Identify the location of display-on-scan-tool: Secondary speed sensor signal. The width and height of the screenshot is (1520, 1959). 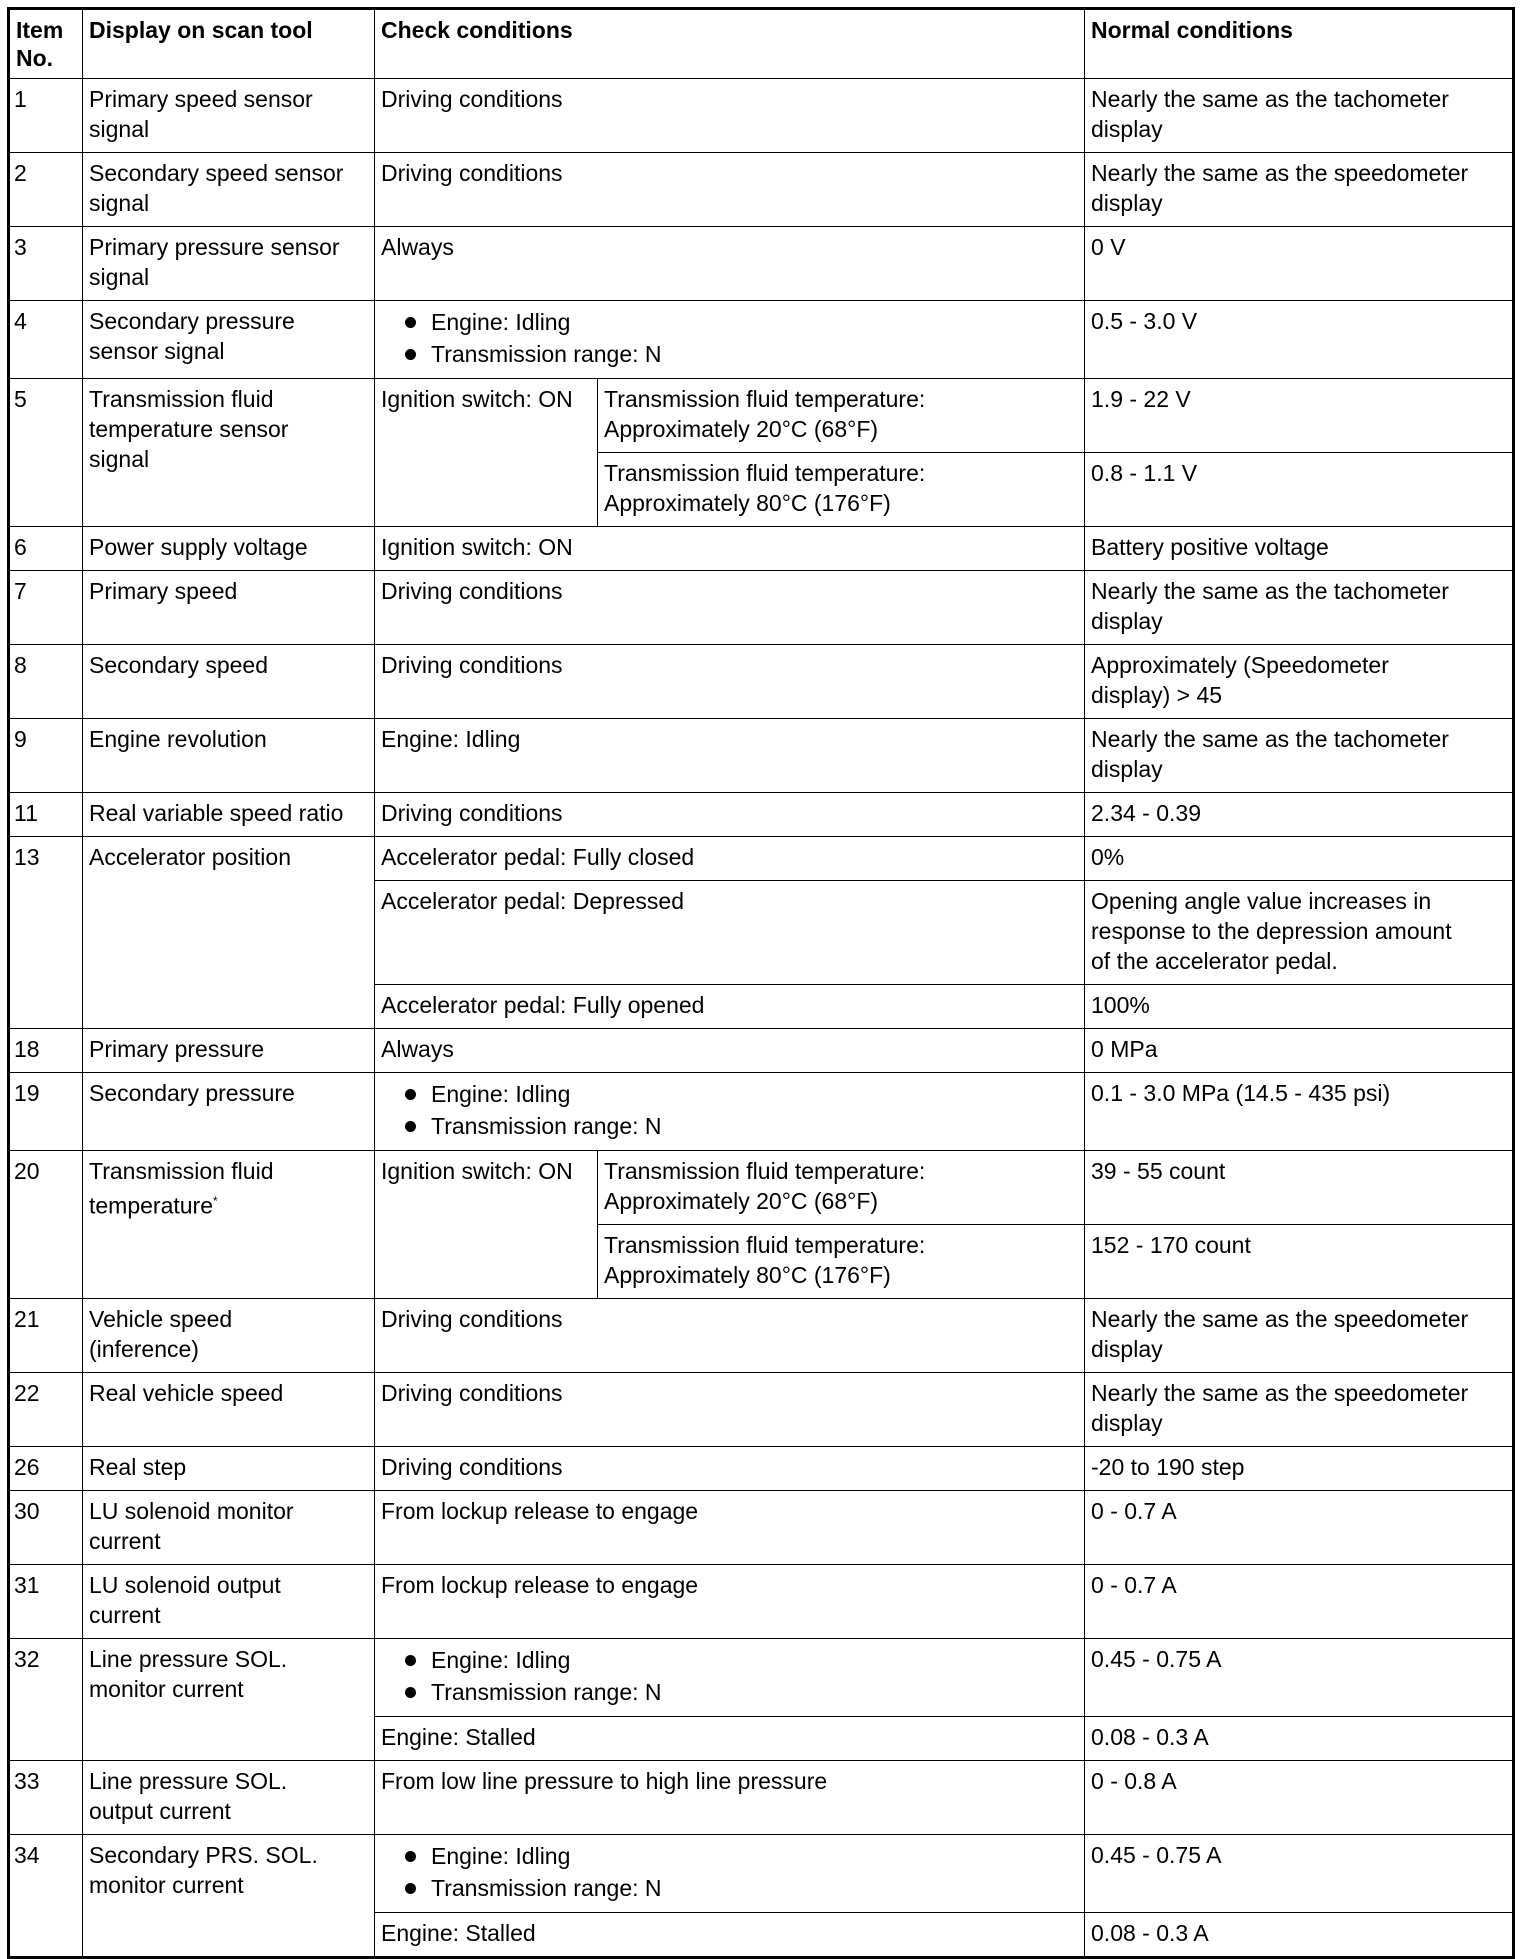
(228, 189).